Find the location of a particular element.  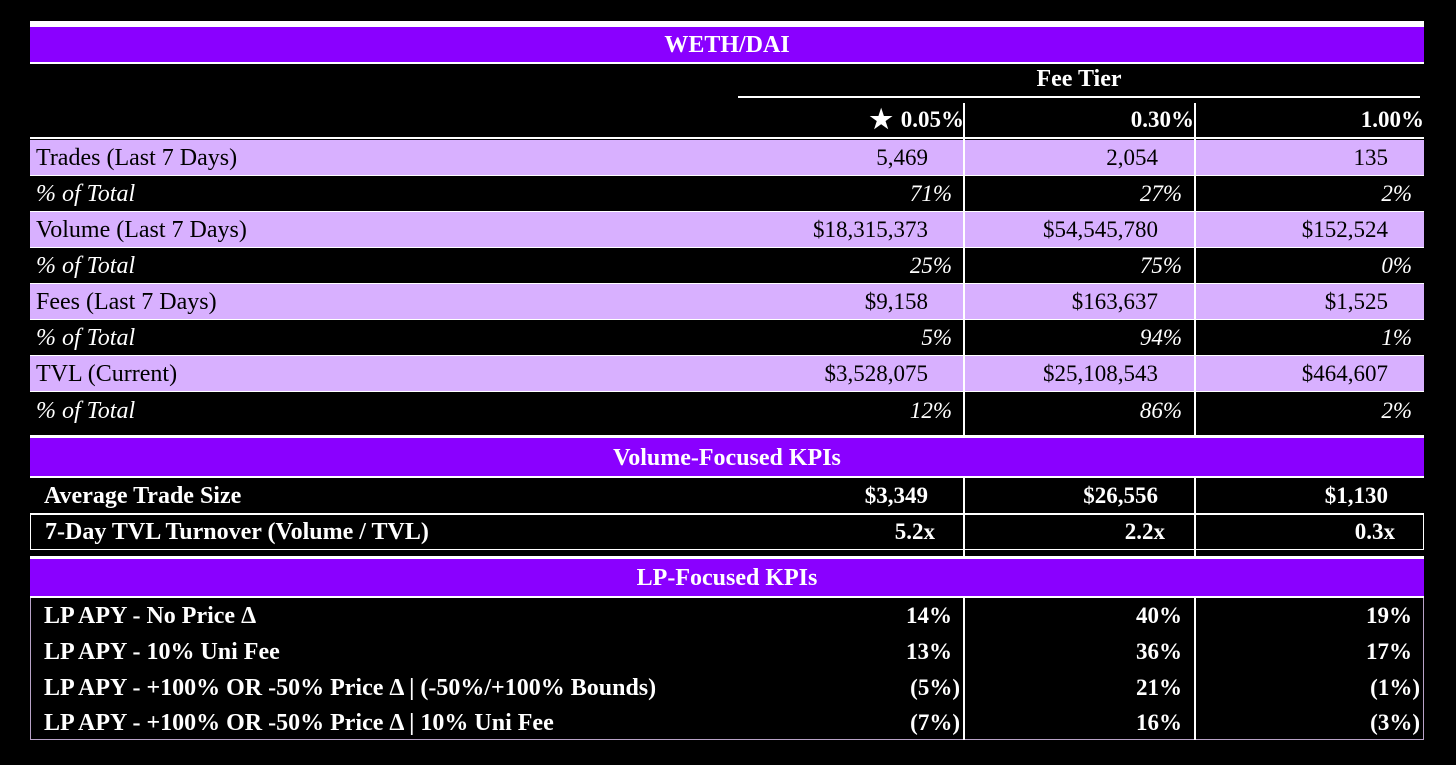

kpi-label: LP APY - 10% Uni Fee is located at coordinates (162, 651).